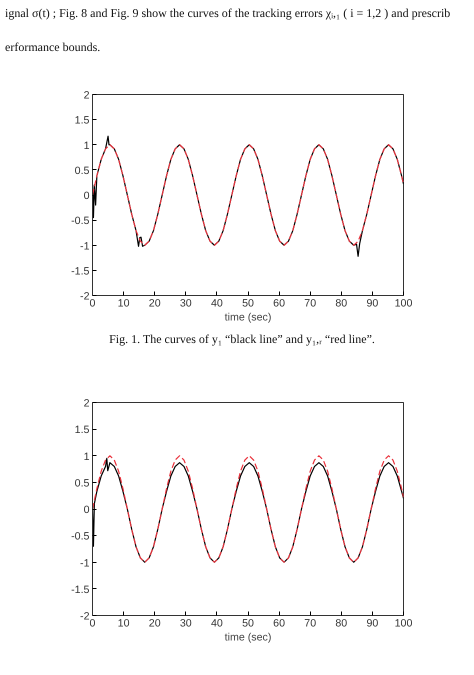  Describe the element at coordinates (52, 47) in the screenshot. I see `text: erformance bounds.` at that location.